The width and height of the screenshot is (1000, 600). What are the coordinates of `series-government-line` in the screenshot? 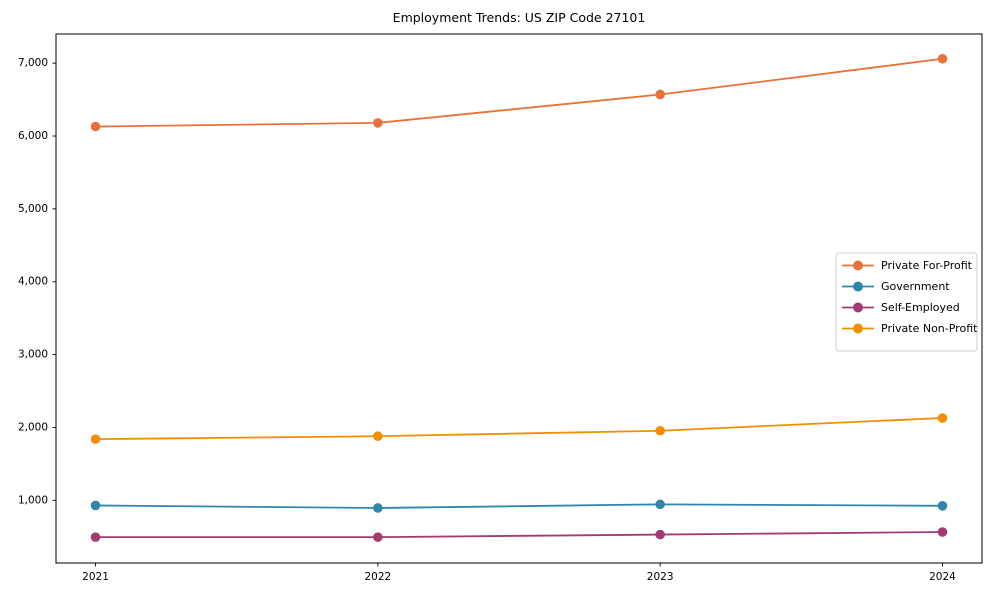 It's located at (519, 506).